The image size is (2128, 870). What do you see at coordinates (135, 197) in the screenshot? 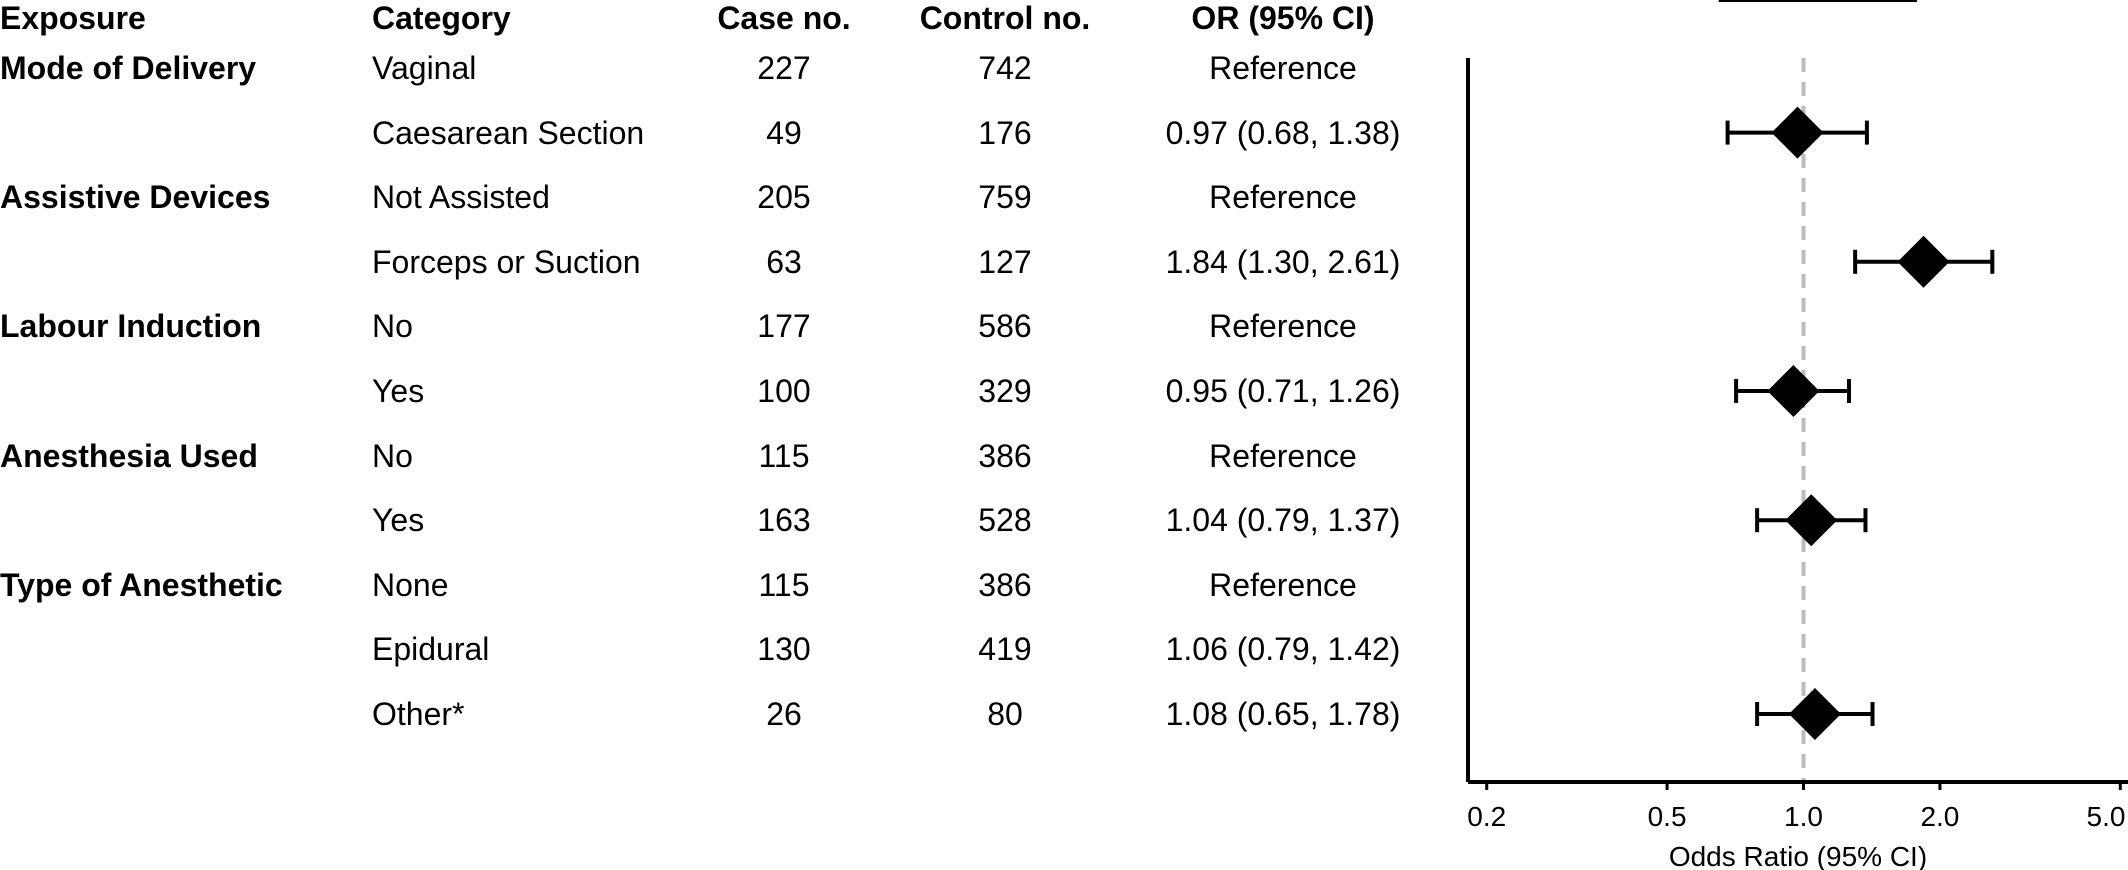
I see `exposure-label: Assistive Devices` at bounding box center [135, 197].